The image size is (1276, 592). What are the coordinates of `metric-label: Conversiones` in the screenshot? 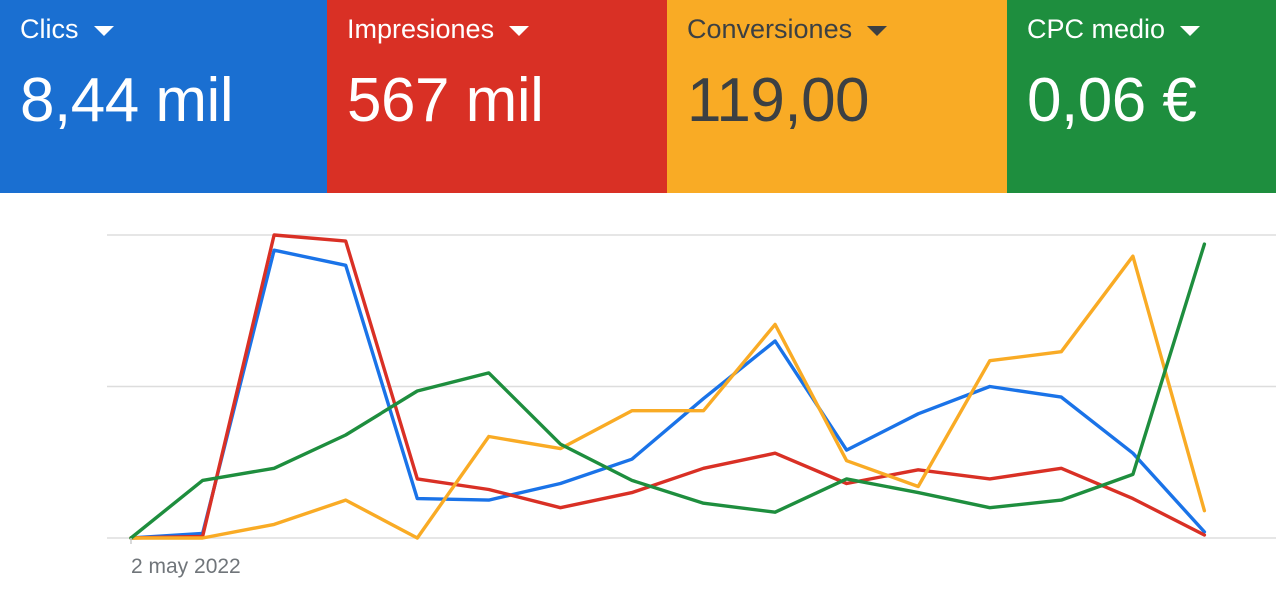 It's located at (770, 29).